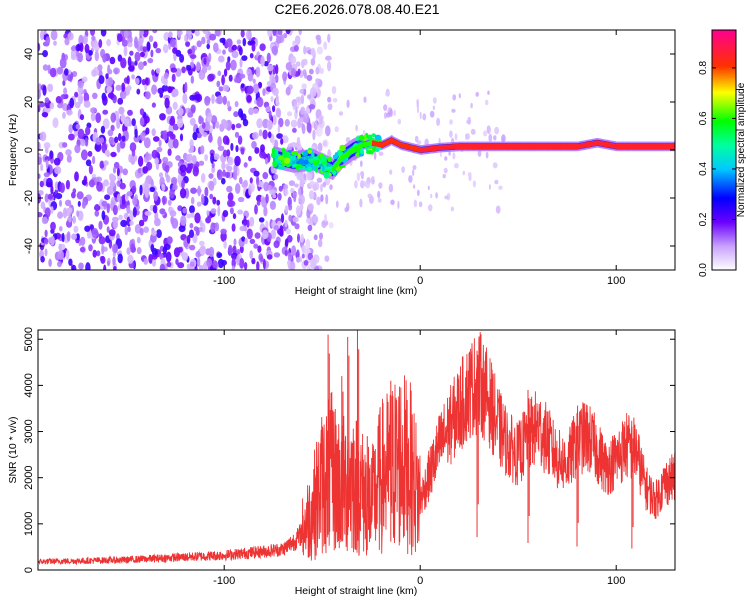 The image size is (750, 600). What do you see at coordinates (616, 281) in the screenshot?
I see `heatmap-xtick-label: 100` at bounding box center [616, 281].